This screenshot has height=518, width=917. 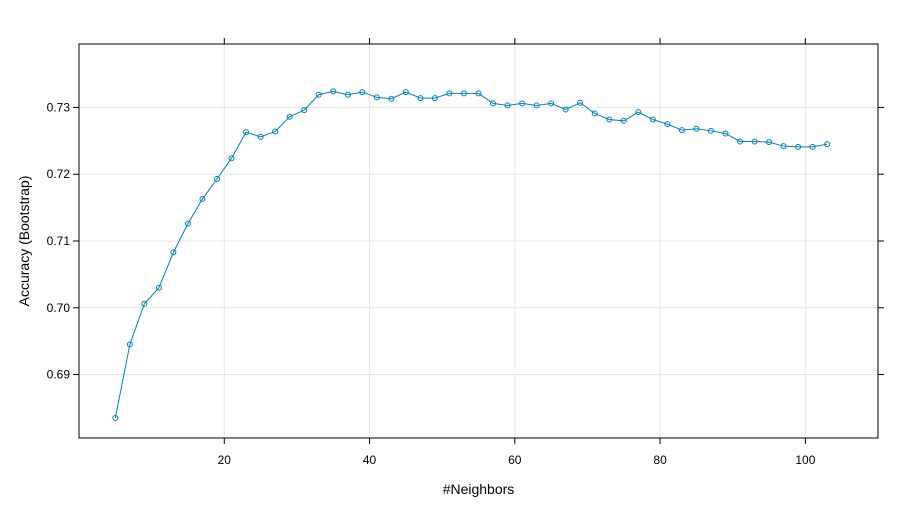 I want to click on x-tick-label: 60, so click(x=515, y=460).